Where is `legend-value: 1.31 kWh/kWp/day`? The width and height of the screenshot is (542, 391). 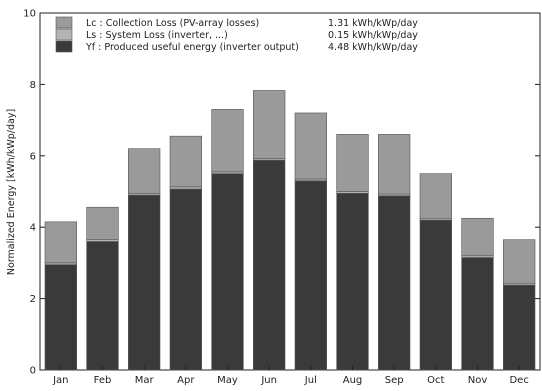 legend-value: 1.31 kWh/kWp/day is located at coordinates (373, 23).